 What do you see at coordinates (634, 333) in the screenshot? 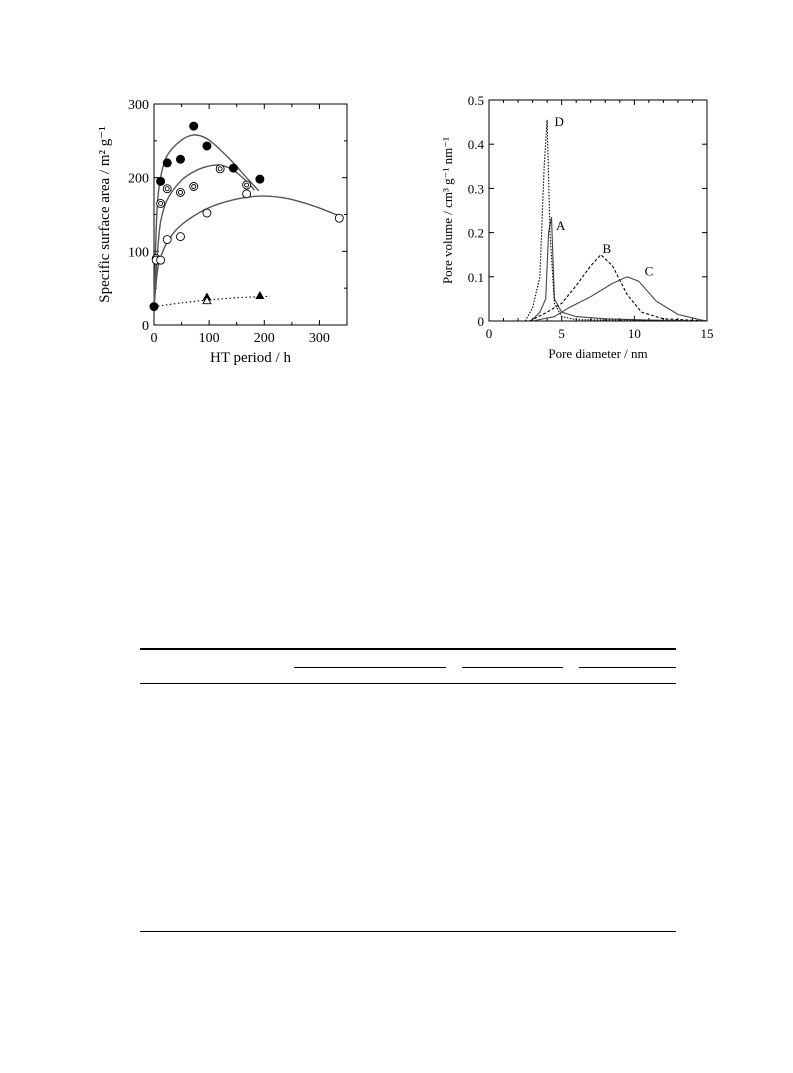
I see `x-tick-label: 10` at bounding box center [634, 333].